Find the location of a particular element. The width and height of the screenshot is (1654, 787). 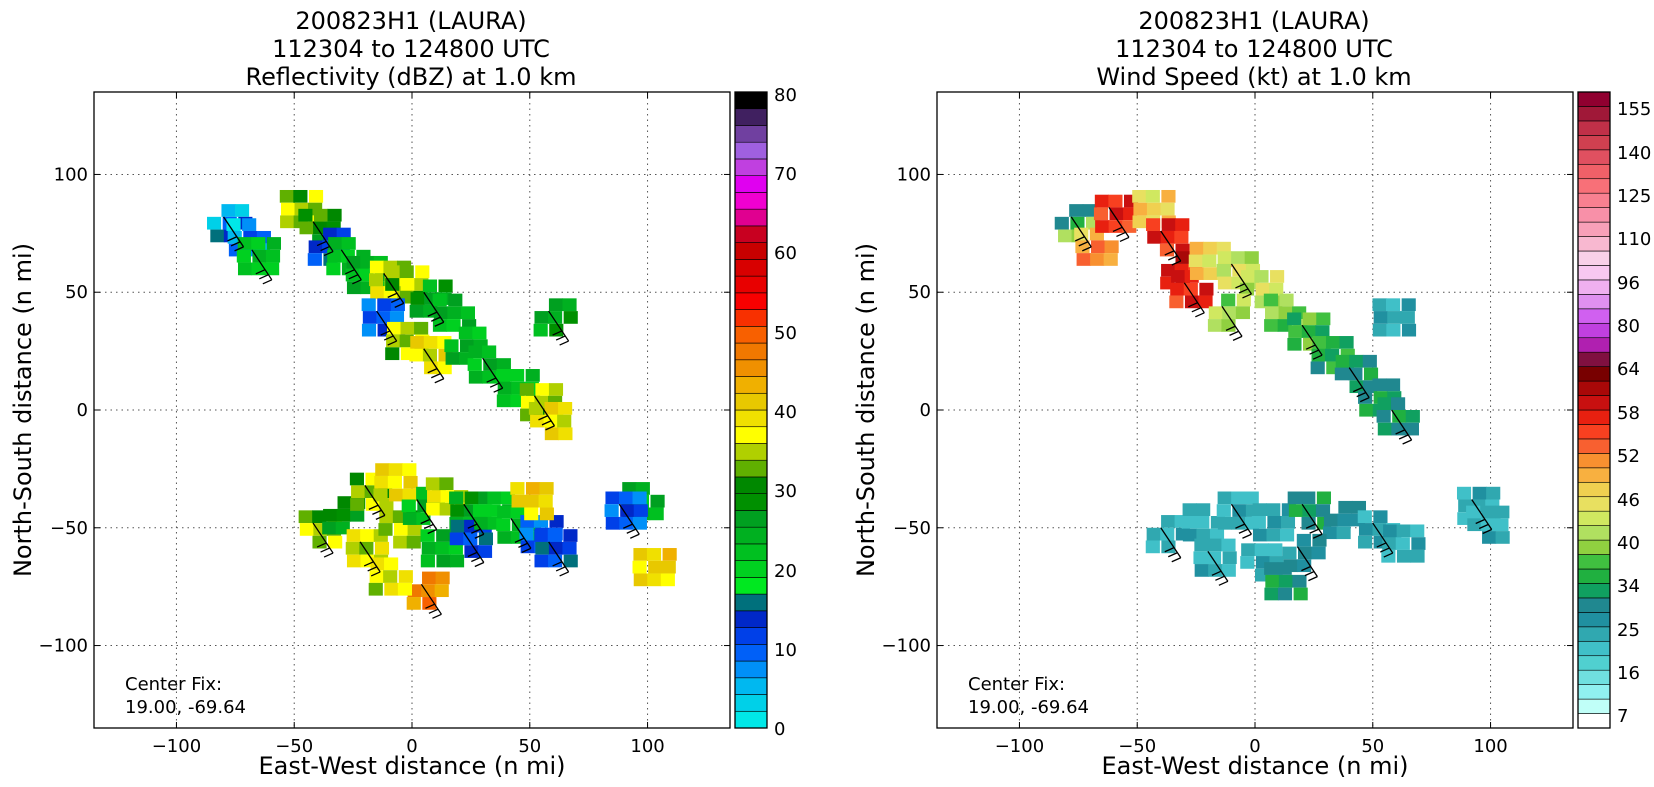

colorbar-frame is located at coordinates (751, 410).